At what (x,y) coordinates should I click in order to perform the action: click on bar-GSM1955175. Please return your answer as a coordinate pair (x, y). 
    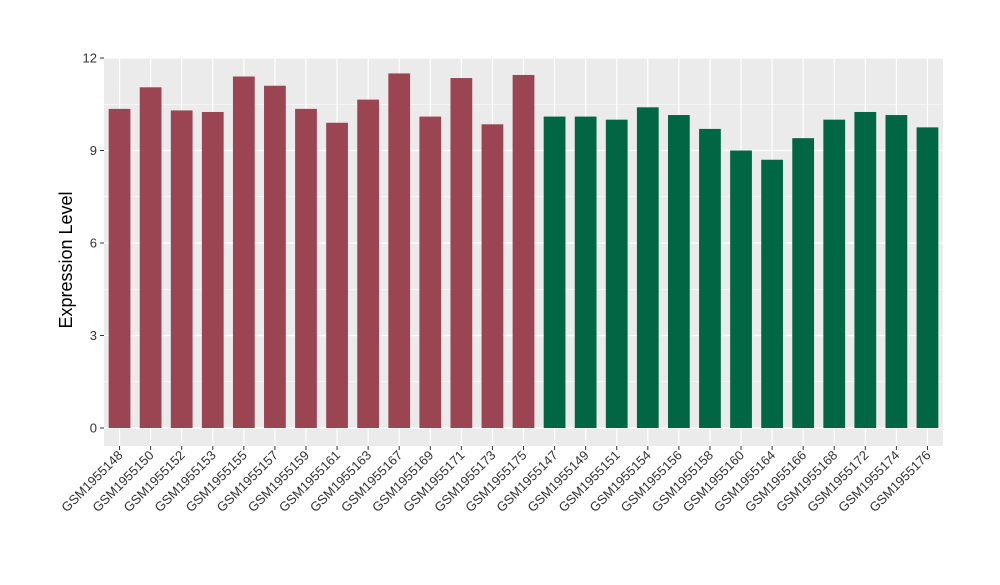
    Looking at the image, I should click on (523, 251).